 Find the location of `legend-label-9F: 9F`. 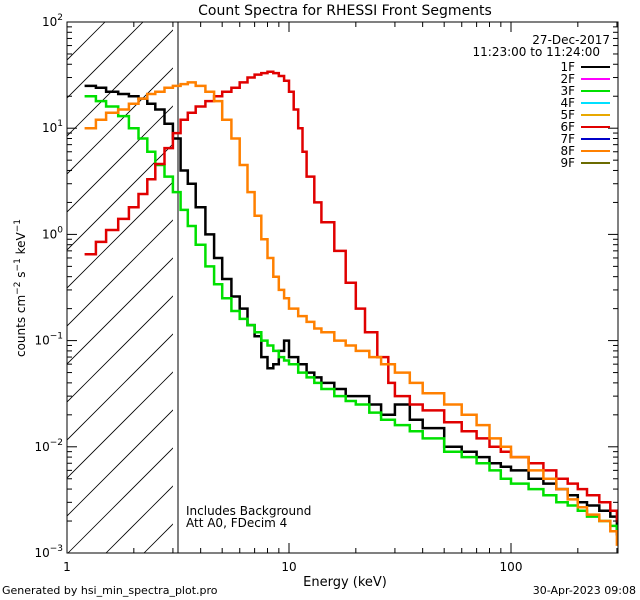

legend-label-9F: 9F is located at coordinates (567, 163).